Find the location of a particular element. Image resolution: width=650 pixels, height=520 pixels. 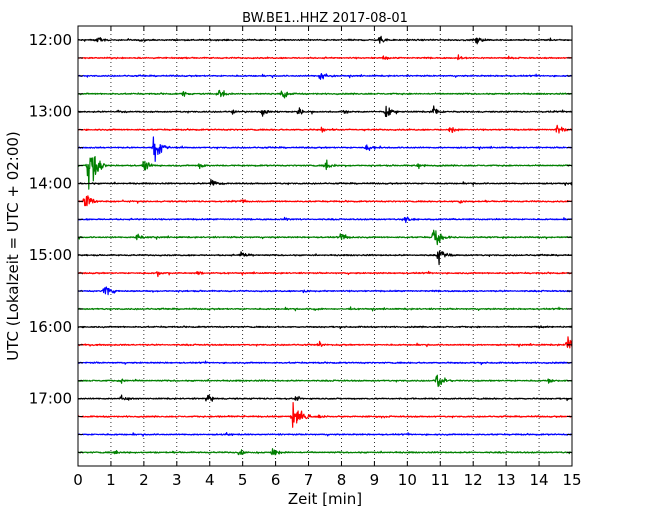

x-tick-label: 1 is located at coordinates (111, 480).